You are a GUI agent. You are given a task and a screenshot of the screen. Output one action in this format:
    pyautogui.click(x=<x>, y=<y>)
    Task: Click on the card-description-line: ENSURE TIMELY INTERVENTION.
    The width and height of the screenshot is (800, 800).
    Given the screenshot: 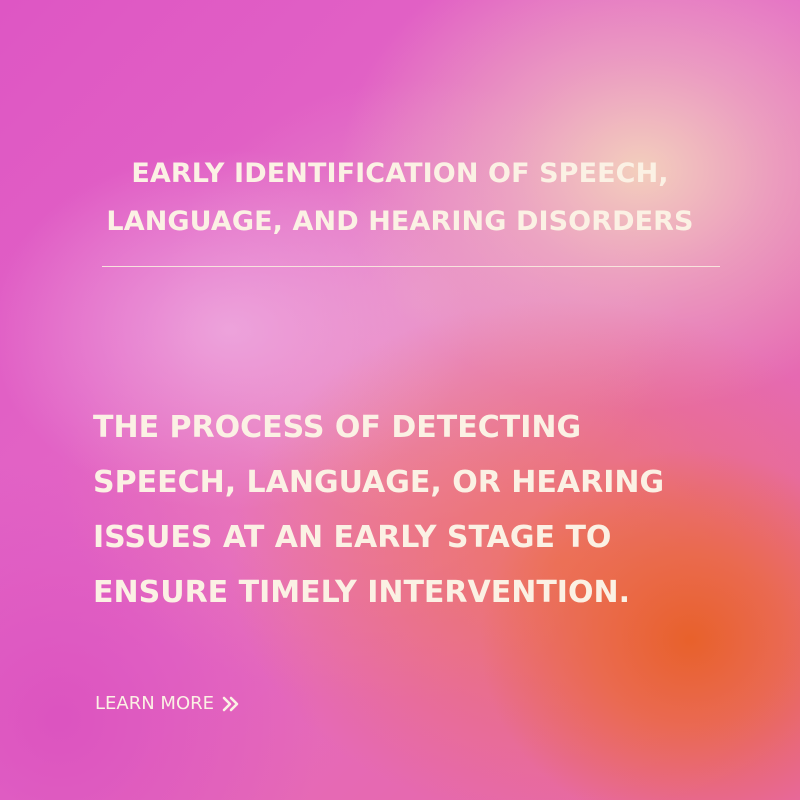 What is the action you would take?
    pyautogui.click(x=361, y=592)
    